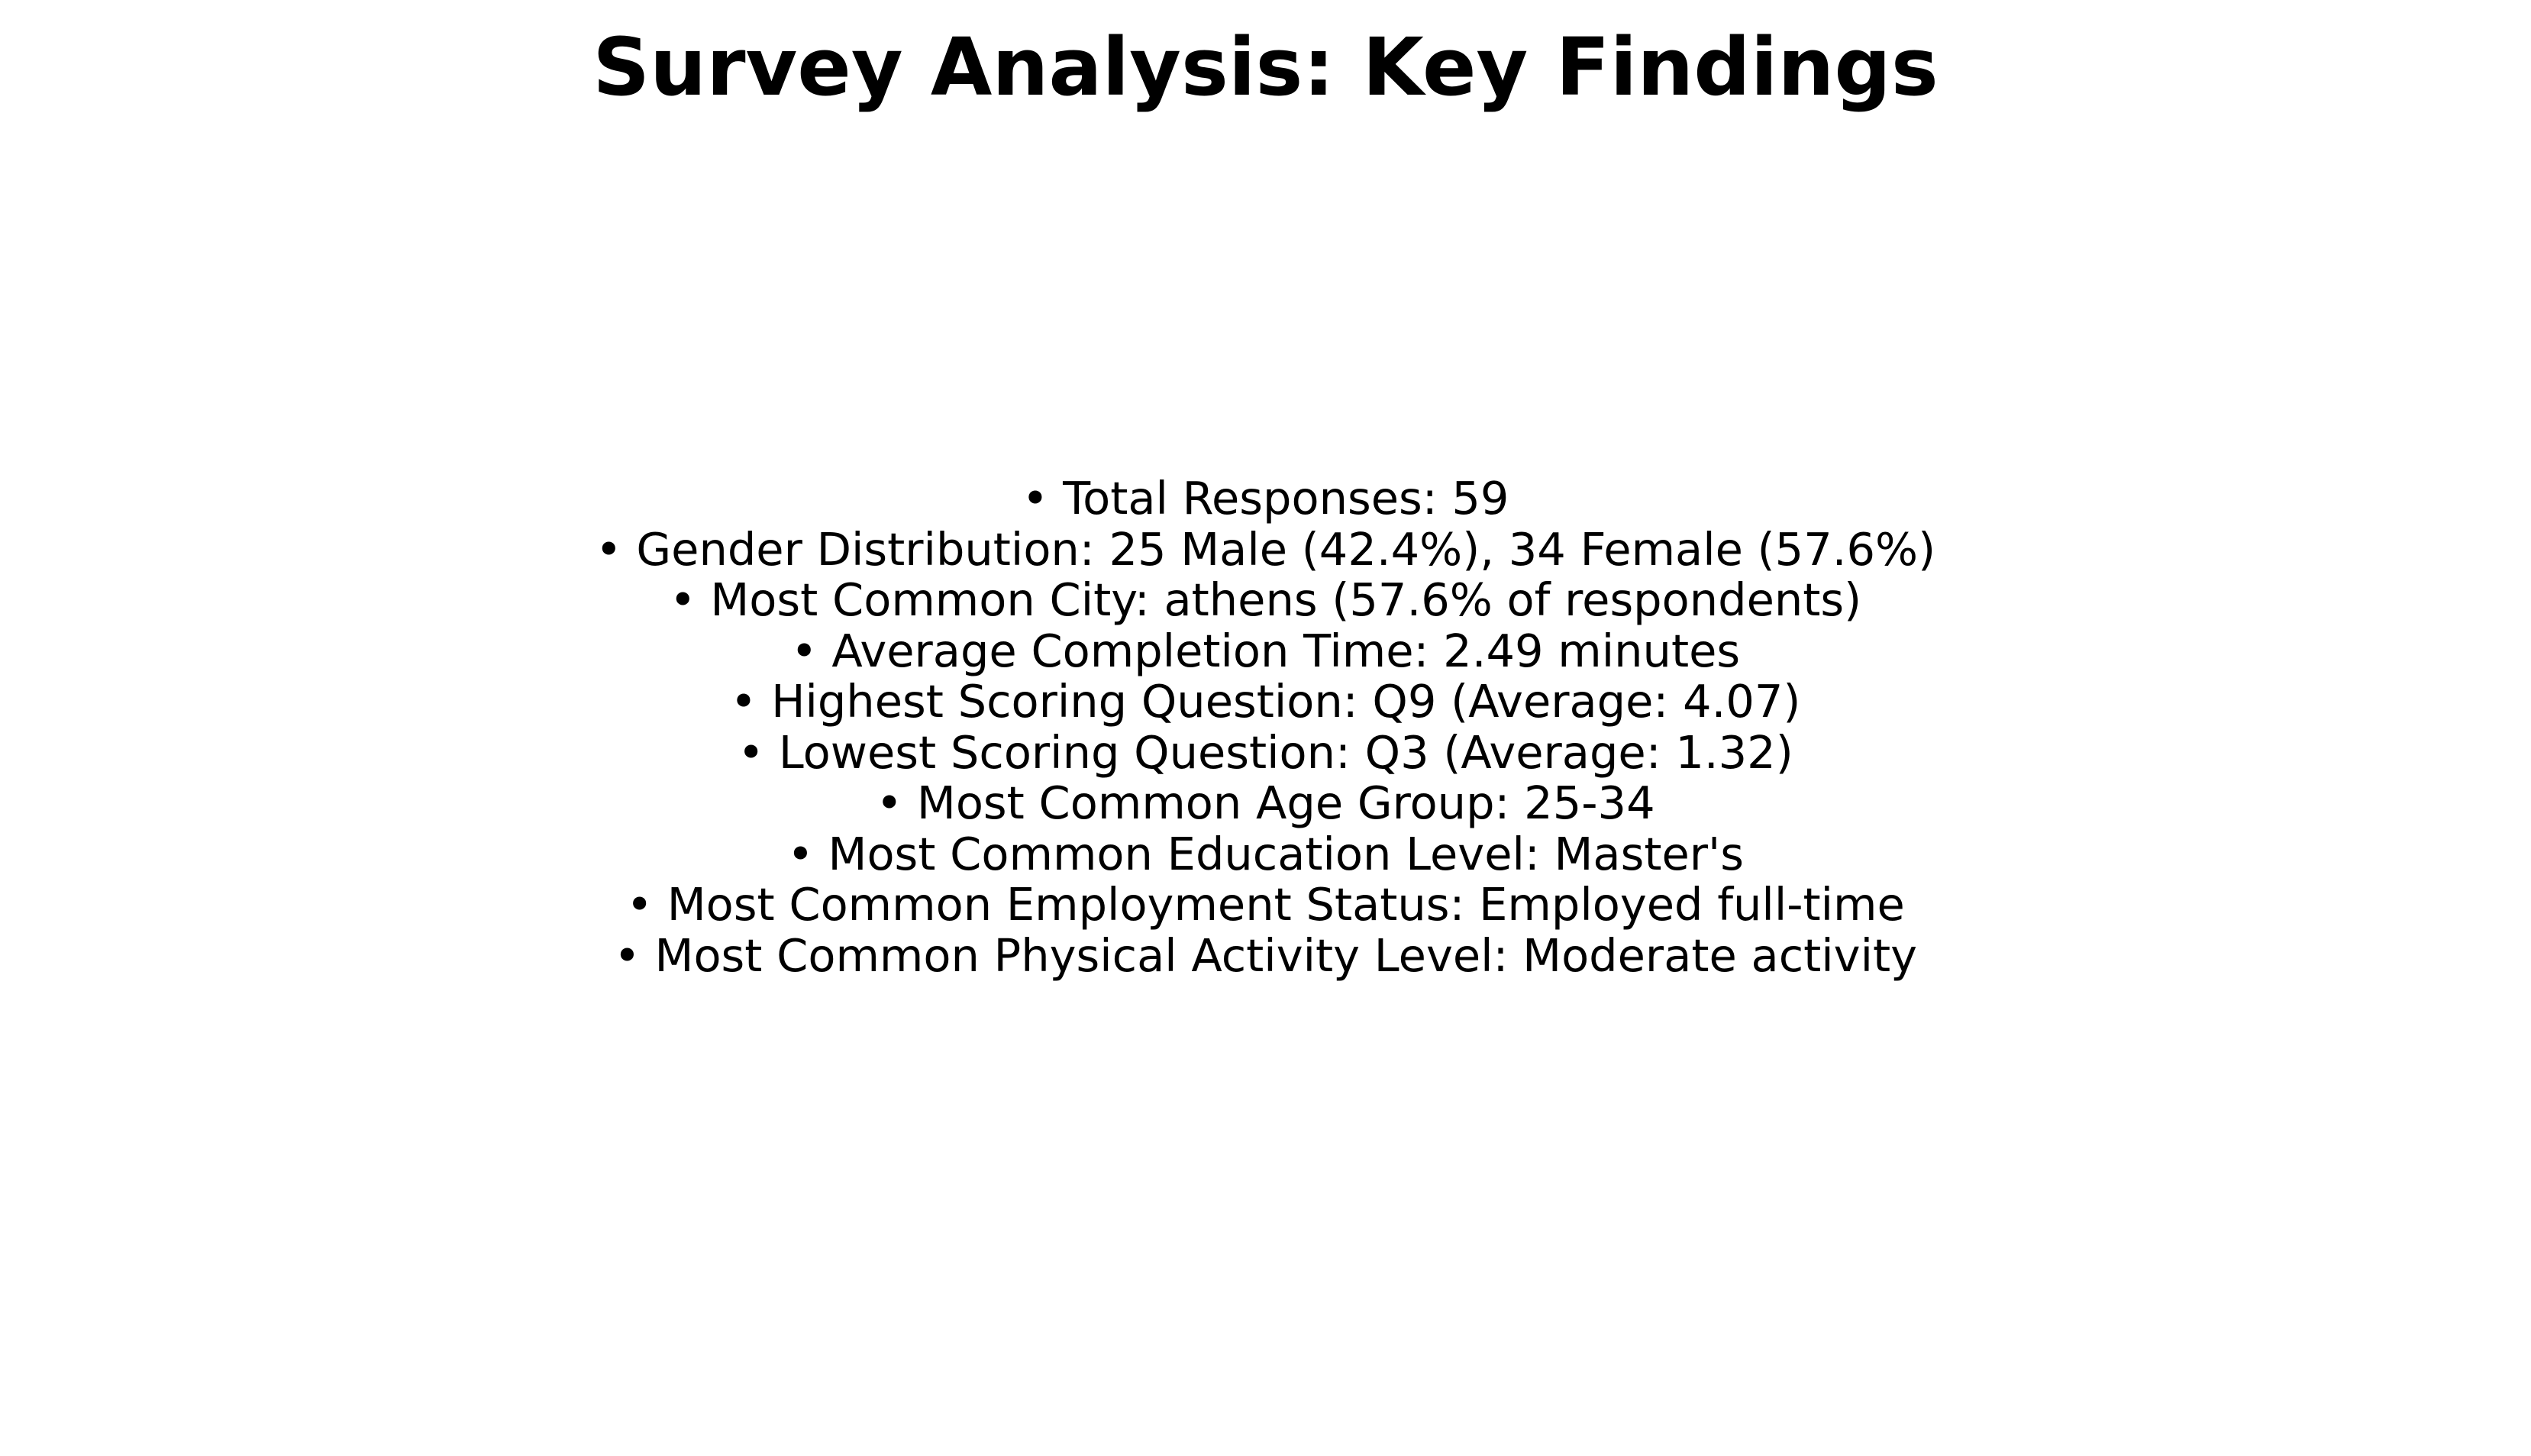 The height and width of the screenshot is (1456, 2531). Describe the element at coordinates (1265, 802) in the screenshot. I see `finding-most-common-age-group: • Most Common Age Group: 25-34` at that location.